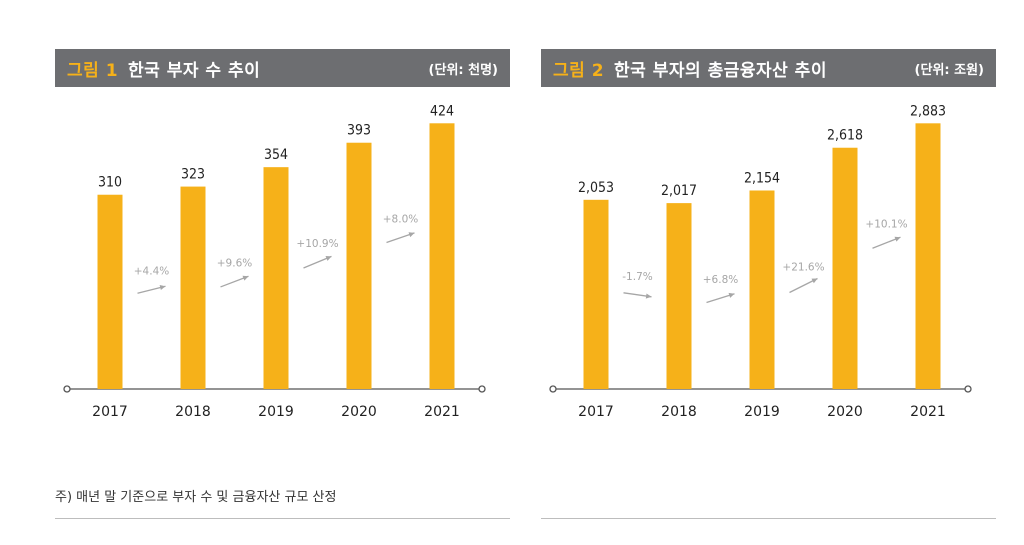  I want to click on growth-rate-label: +21.6%, so click(803, 267).